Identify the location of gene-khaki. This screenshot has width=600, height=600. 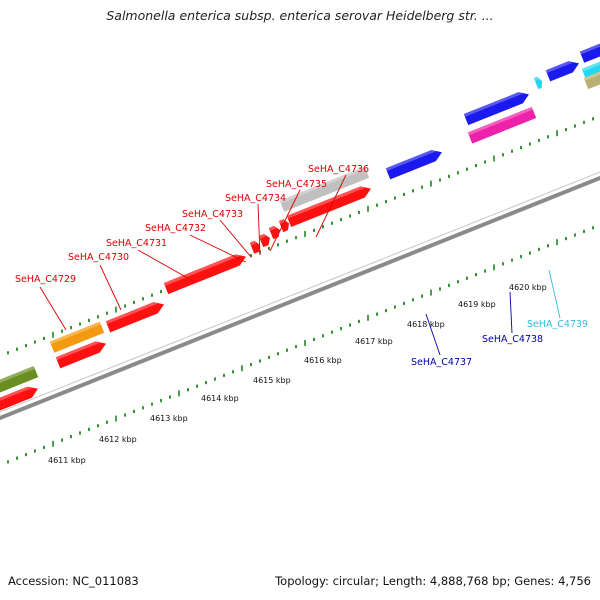
(591, 79).